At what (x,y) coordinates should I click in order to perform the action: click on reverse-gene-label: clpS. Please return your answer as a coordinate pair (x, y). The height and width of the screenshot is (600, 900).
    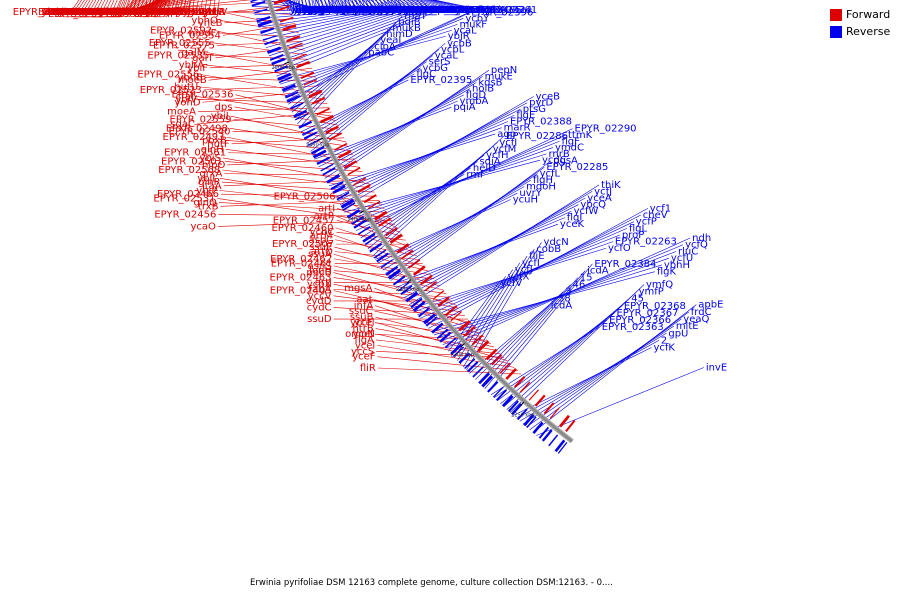
    Looking at the image, I should click on (356, 10).